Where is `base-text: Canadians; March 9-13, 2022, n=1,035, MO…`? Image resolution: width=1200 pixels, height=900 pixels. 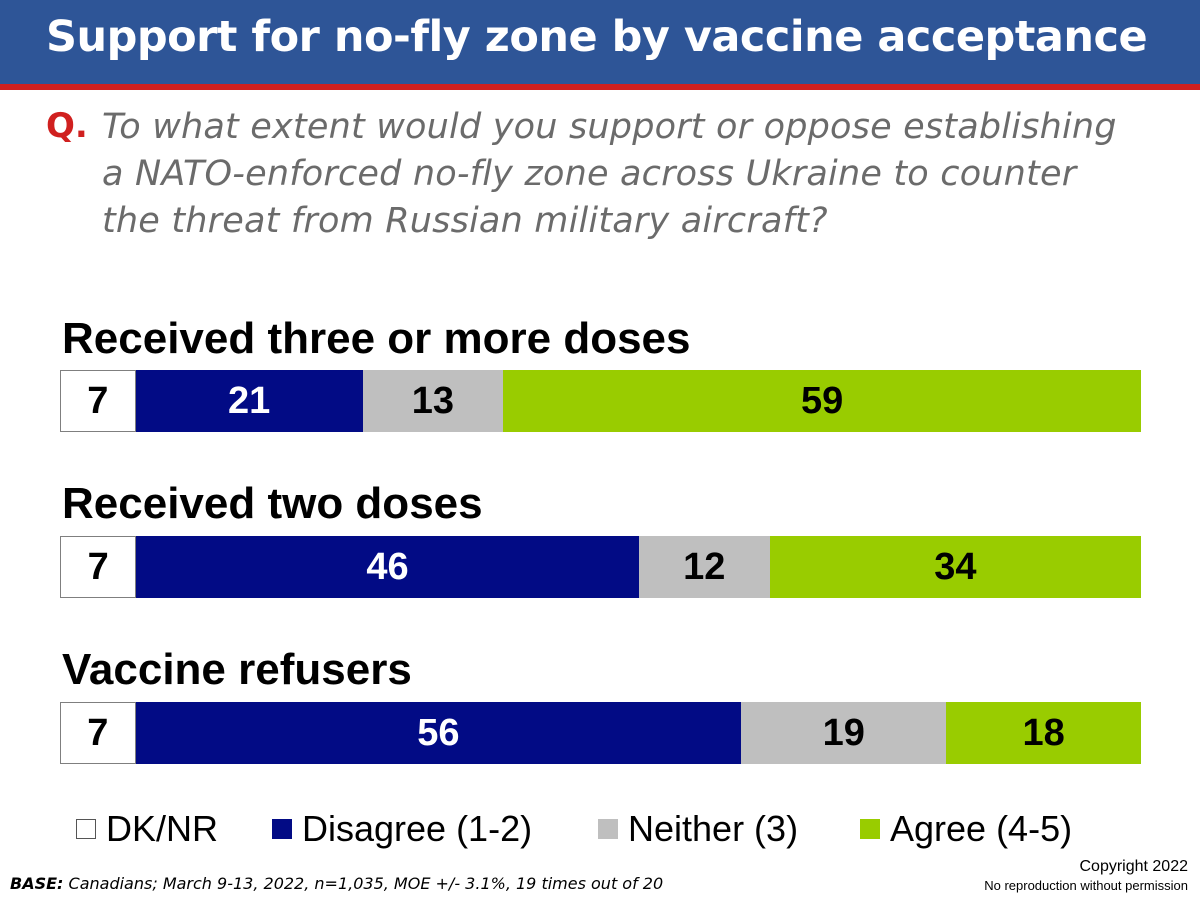 base-text: Canadians; March 9-13, 2022, n=1,035, MO… is located at coordinates (366, 883).